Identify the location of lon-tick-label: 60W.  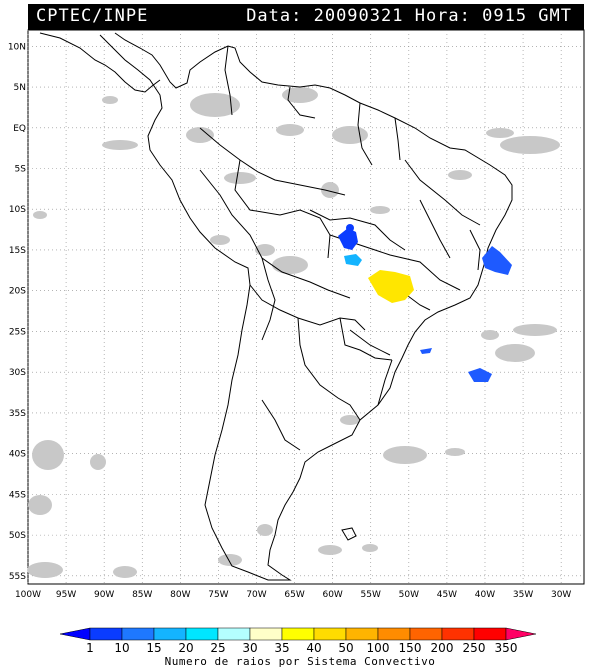
(332, 595).